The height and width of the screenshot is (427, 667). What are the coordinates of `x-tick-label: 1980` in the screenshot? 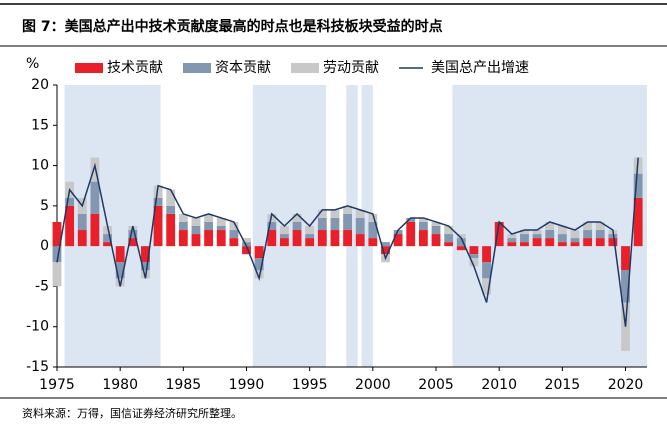 It's located at (120, 385).